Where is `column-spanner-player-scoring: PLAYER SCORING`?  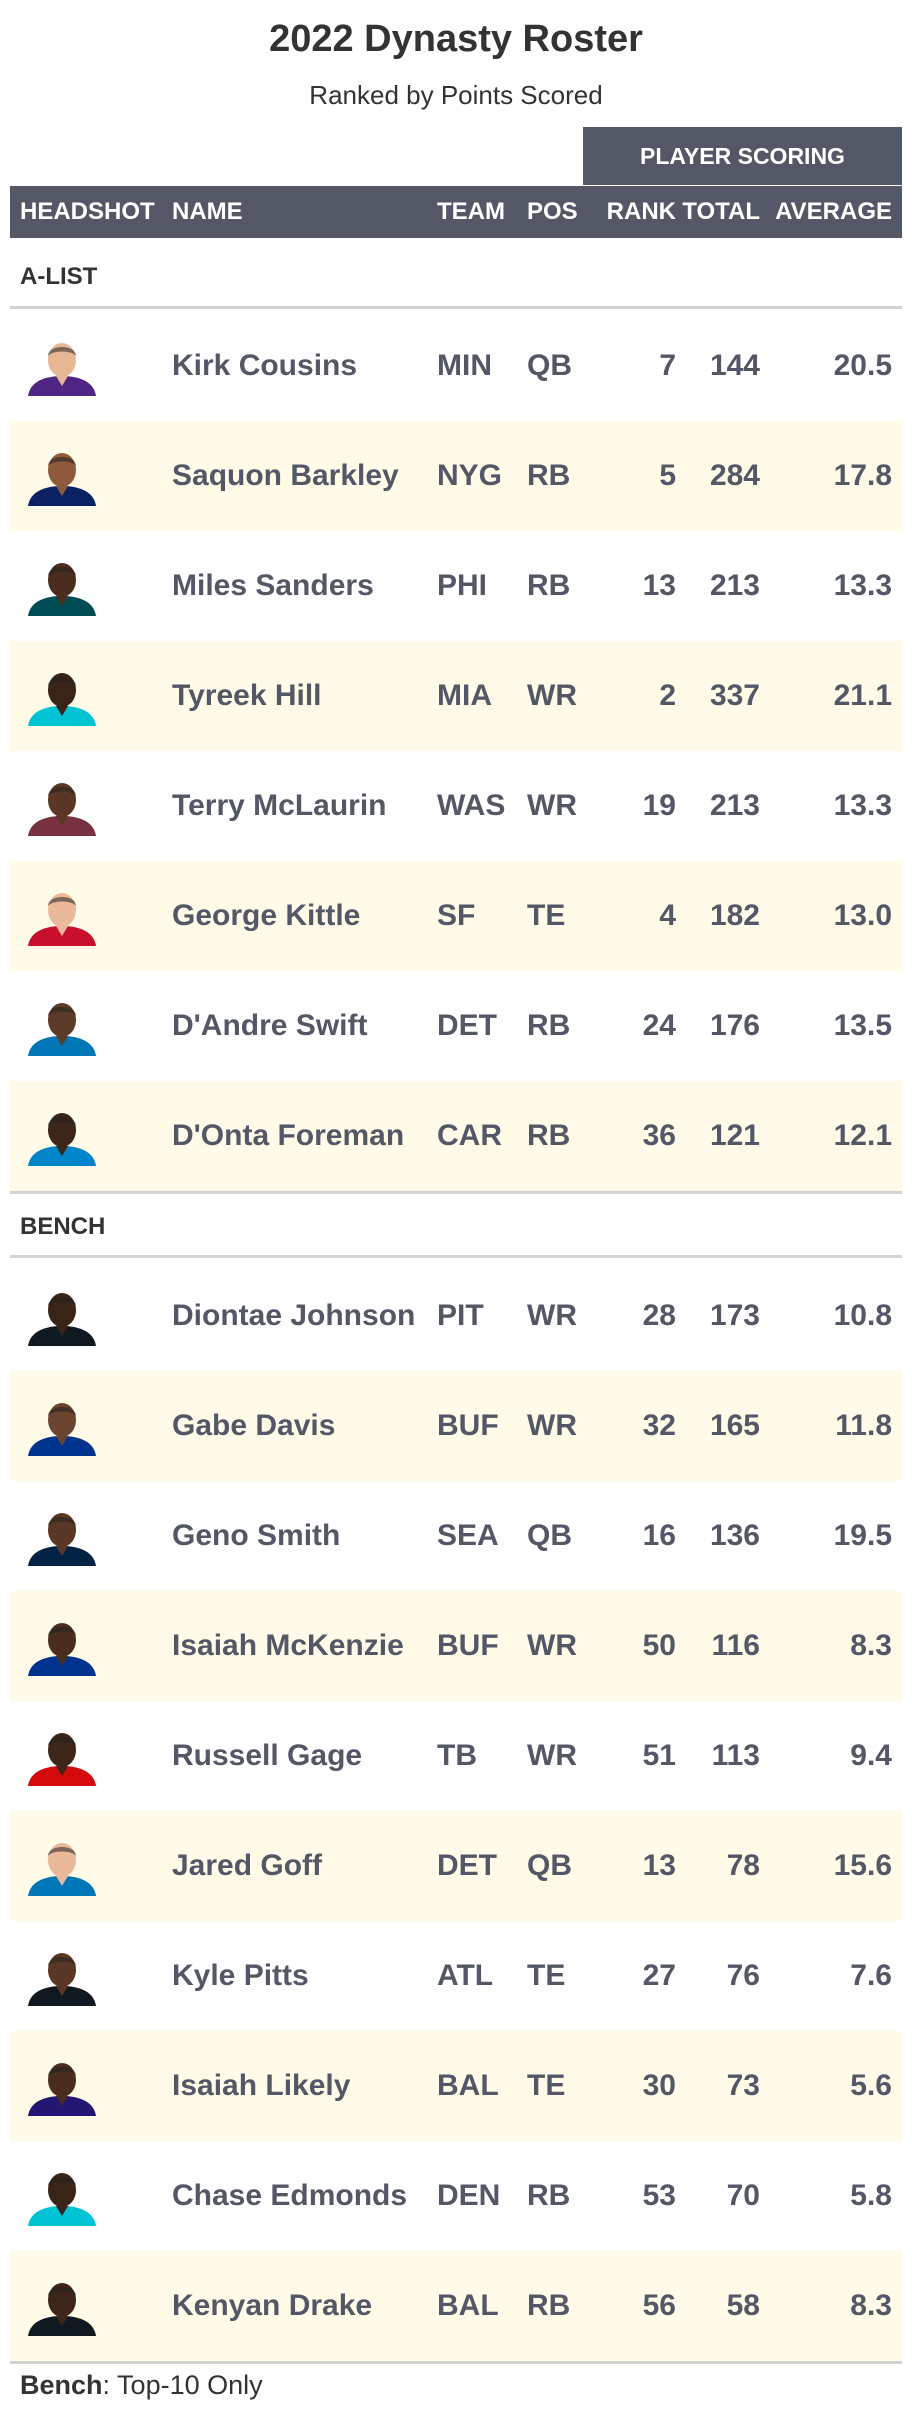 column-spanner-player-scoring: PLAYER SCORING is located at coordinates (742, 156).